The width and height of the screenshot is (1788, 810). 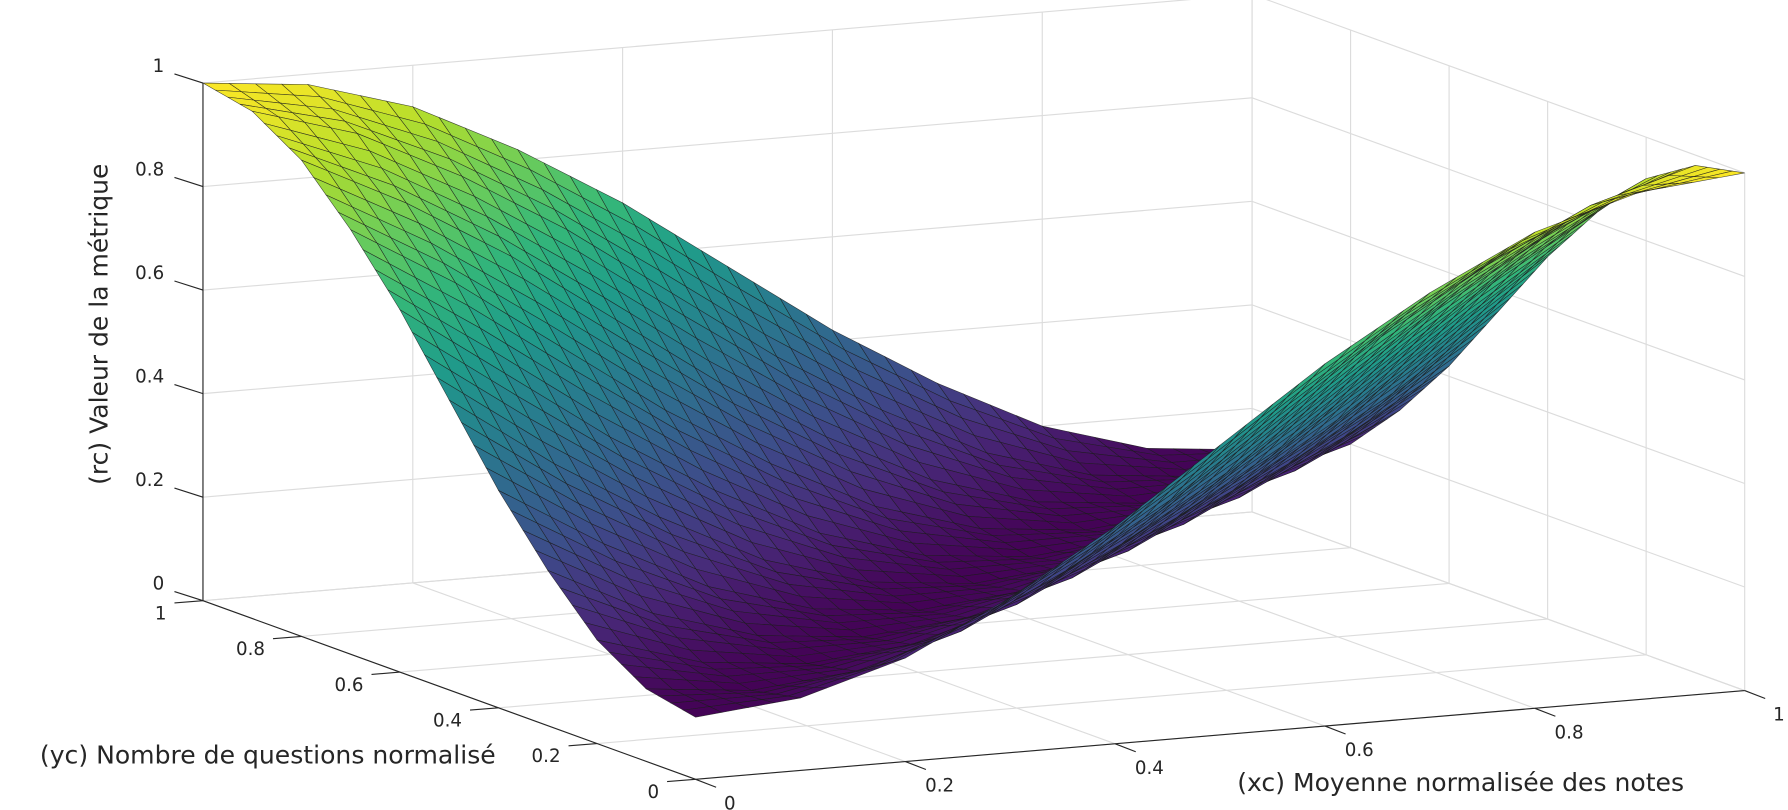 What do you see at coordinates (1220, 734) in the screenshot?
I see `x-axis` at bounding box center [1220, 734].